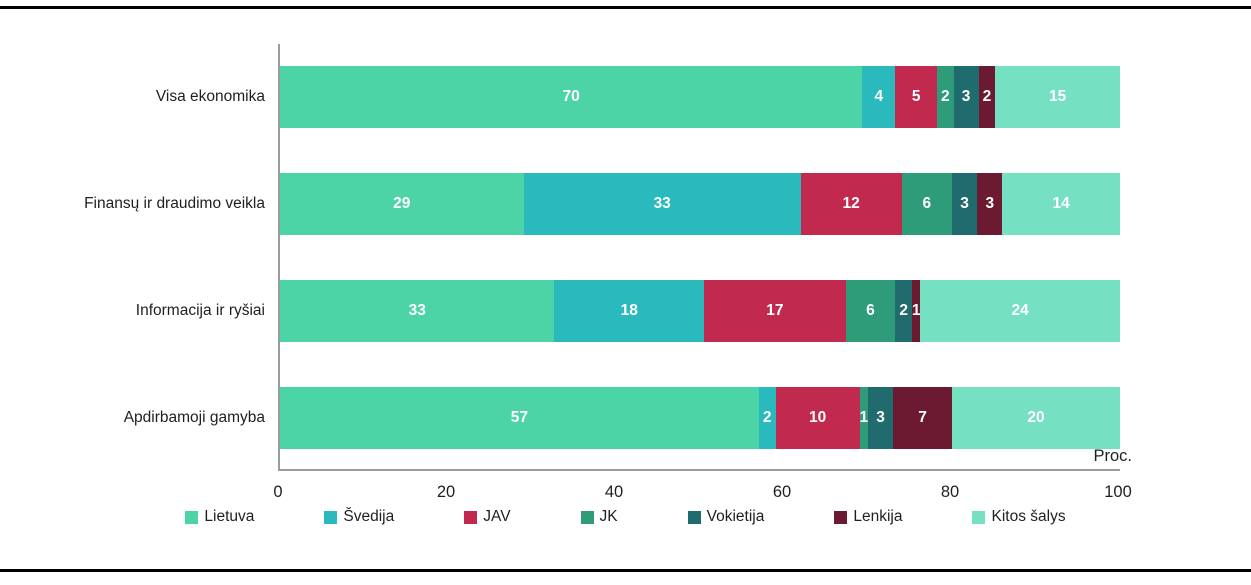  I want to click on segment-value-label: 10, so click(817, 417).